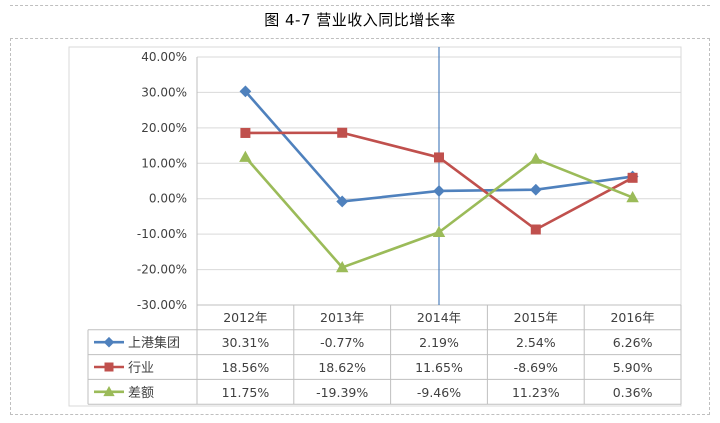  Describe the element at coordinates (633, 367) in the screenshot. I see `data-label: 5.90%` at that location.